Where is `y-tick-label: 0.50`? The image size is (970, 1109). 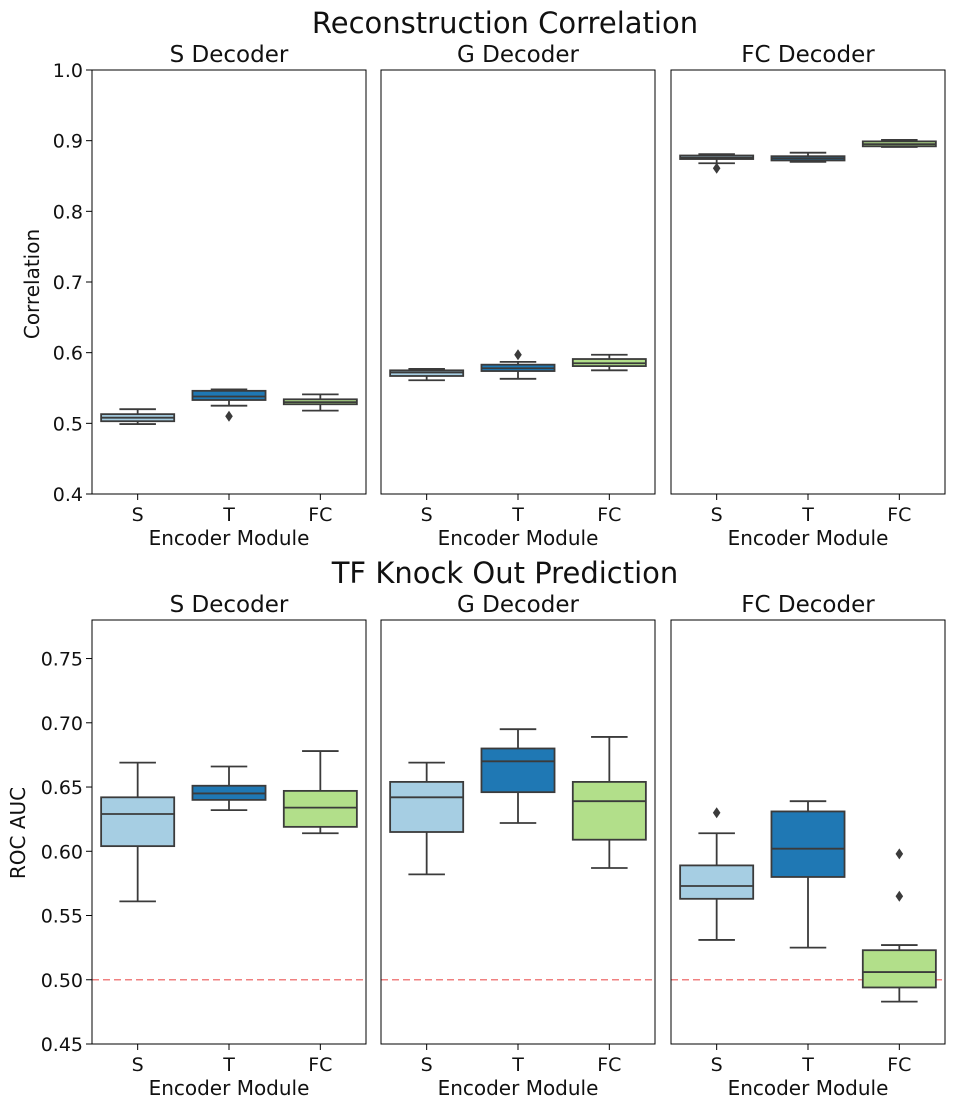 y-tick-label: 0.50 is located at coordinates (62, 981).